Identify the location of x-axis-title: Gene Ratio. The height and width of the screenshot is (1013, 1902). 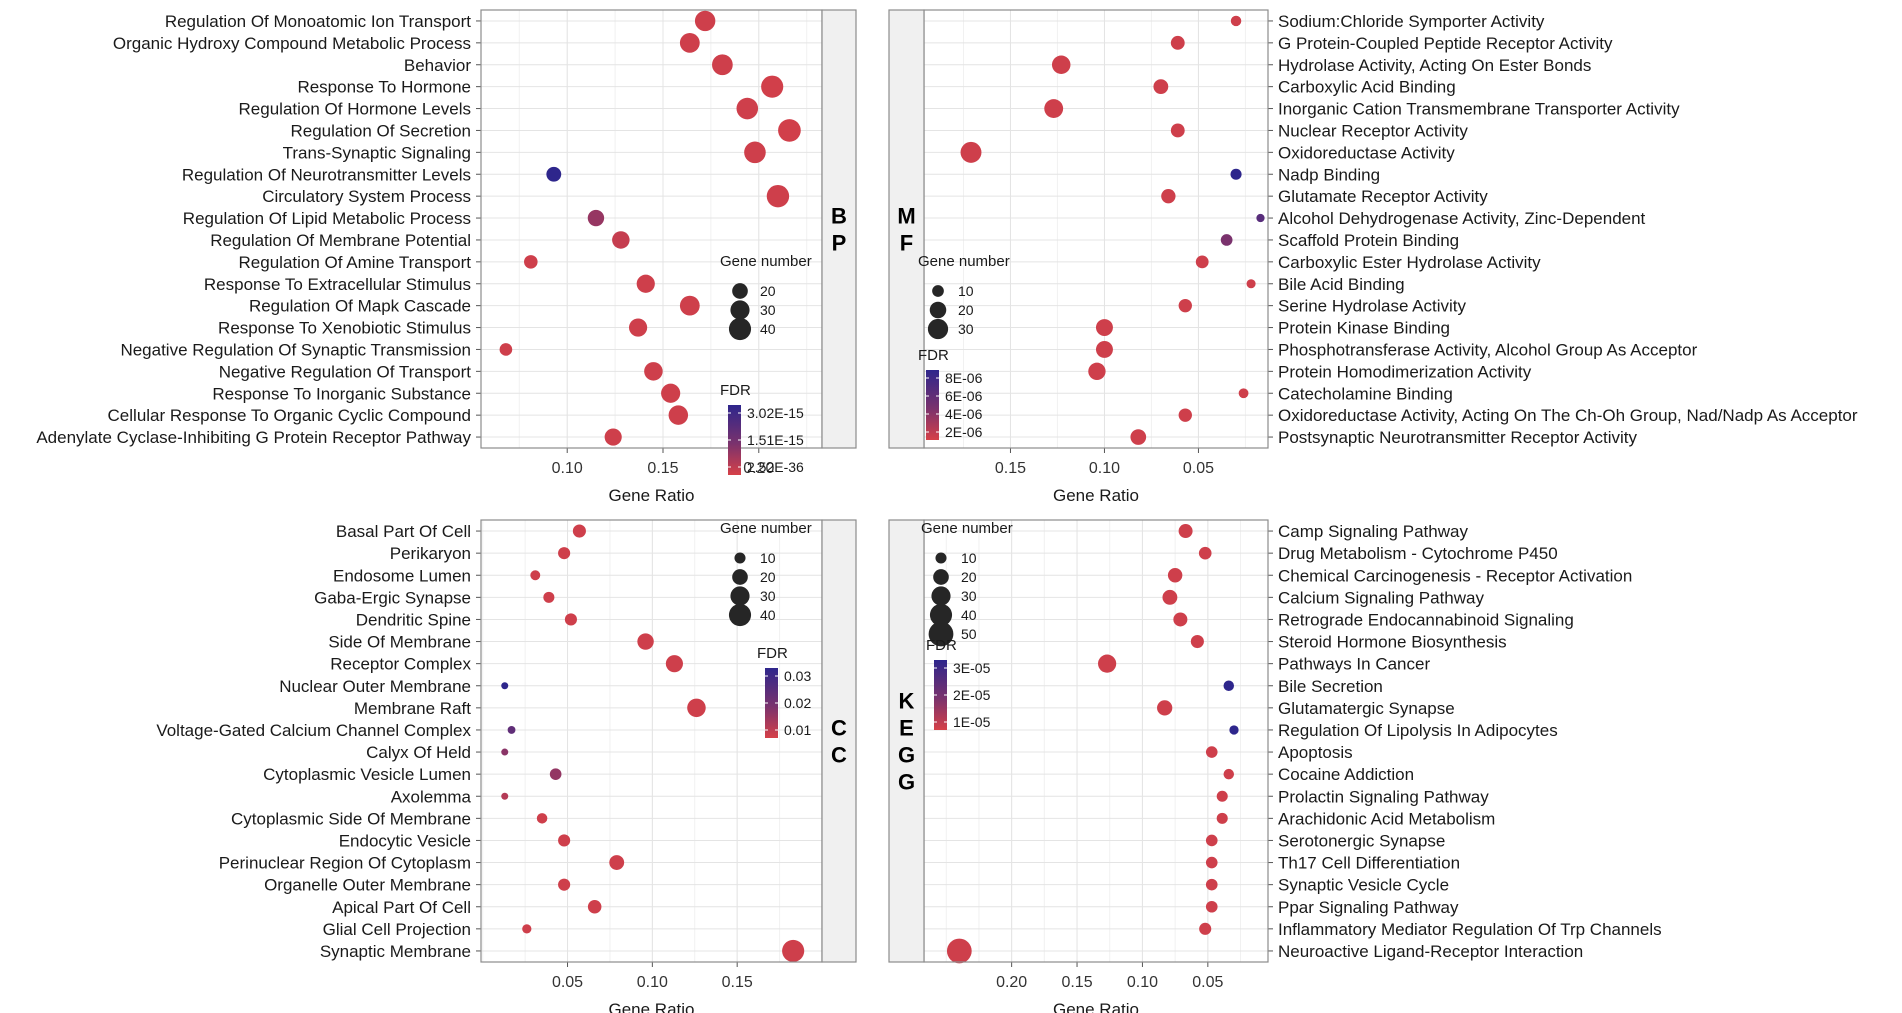
(652, 495).